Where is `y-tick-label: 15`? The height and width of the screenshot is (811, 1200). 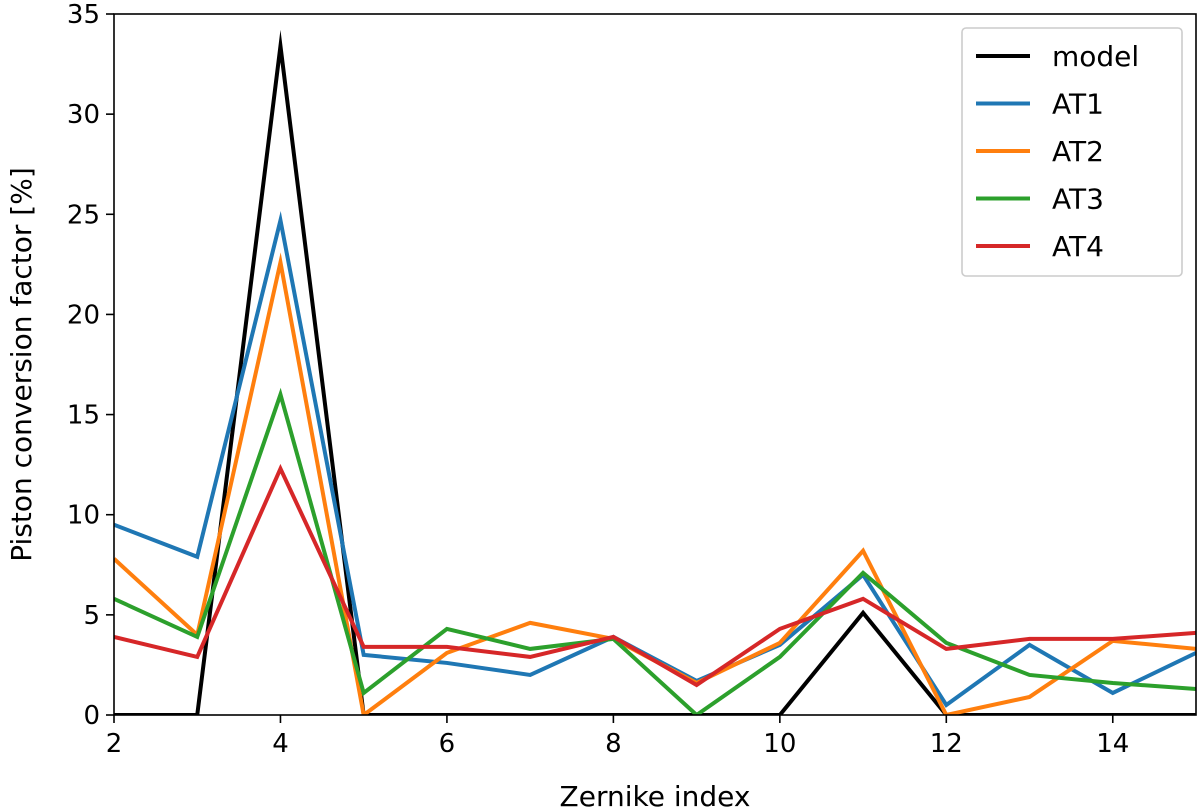
y-tick-label: 15 is located at coordinates (83, 416).